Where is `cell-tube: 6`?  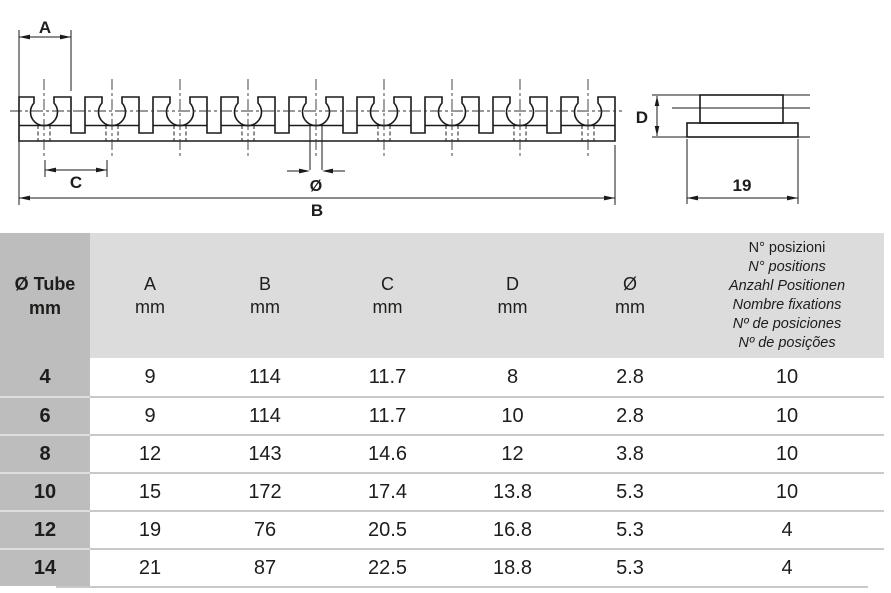 cell-tube: 6 is located at coordinates (45, 415).